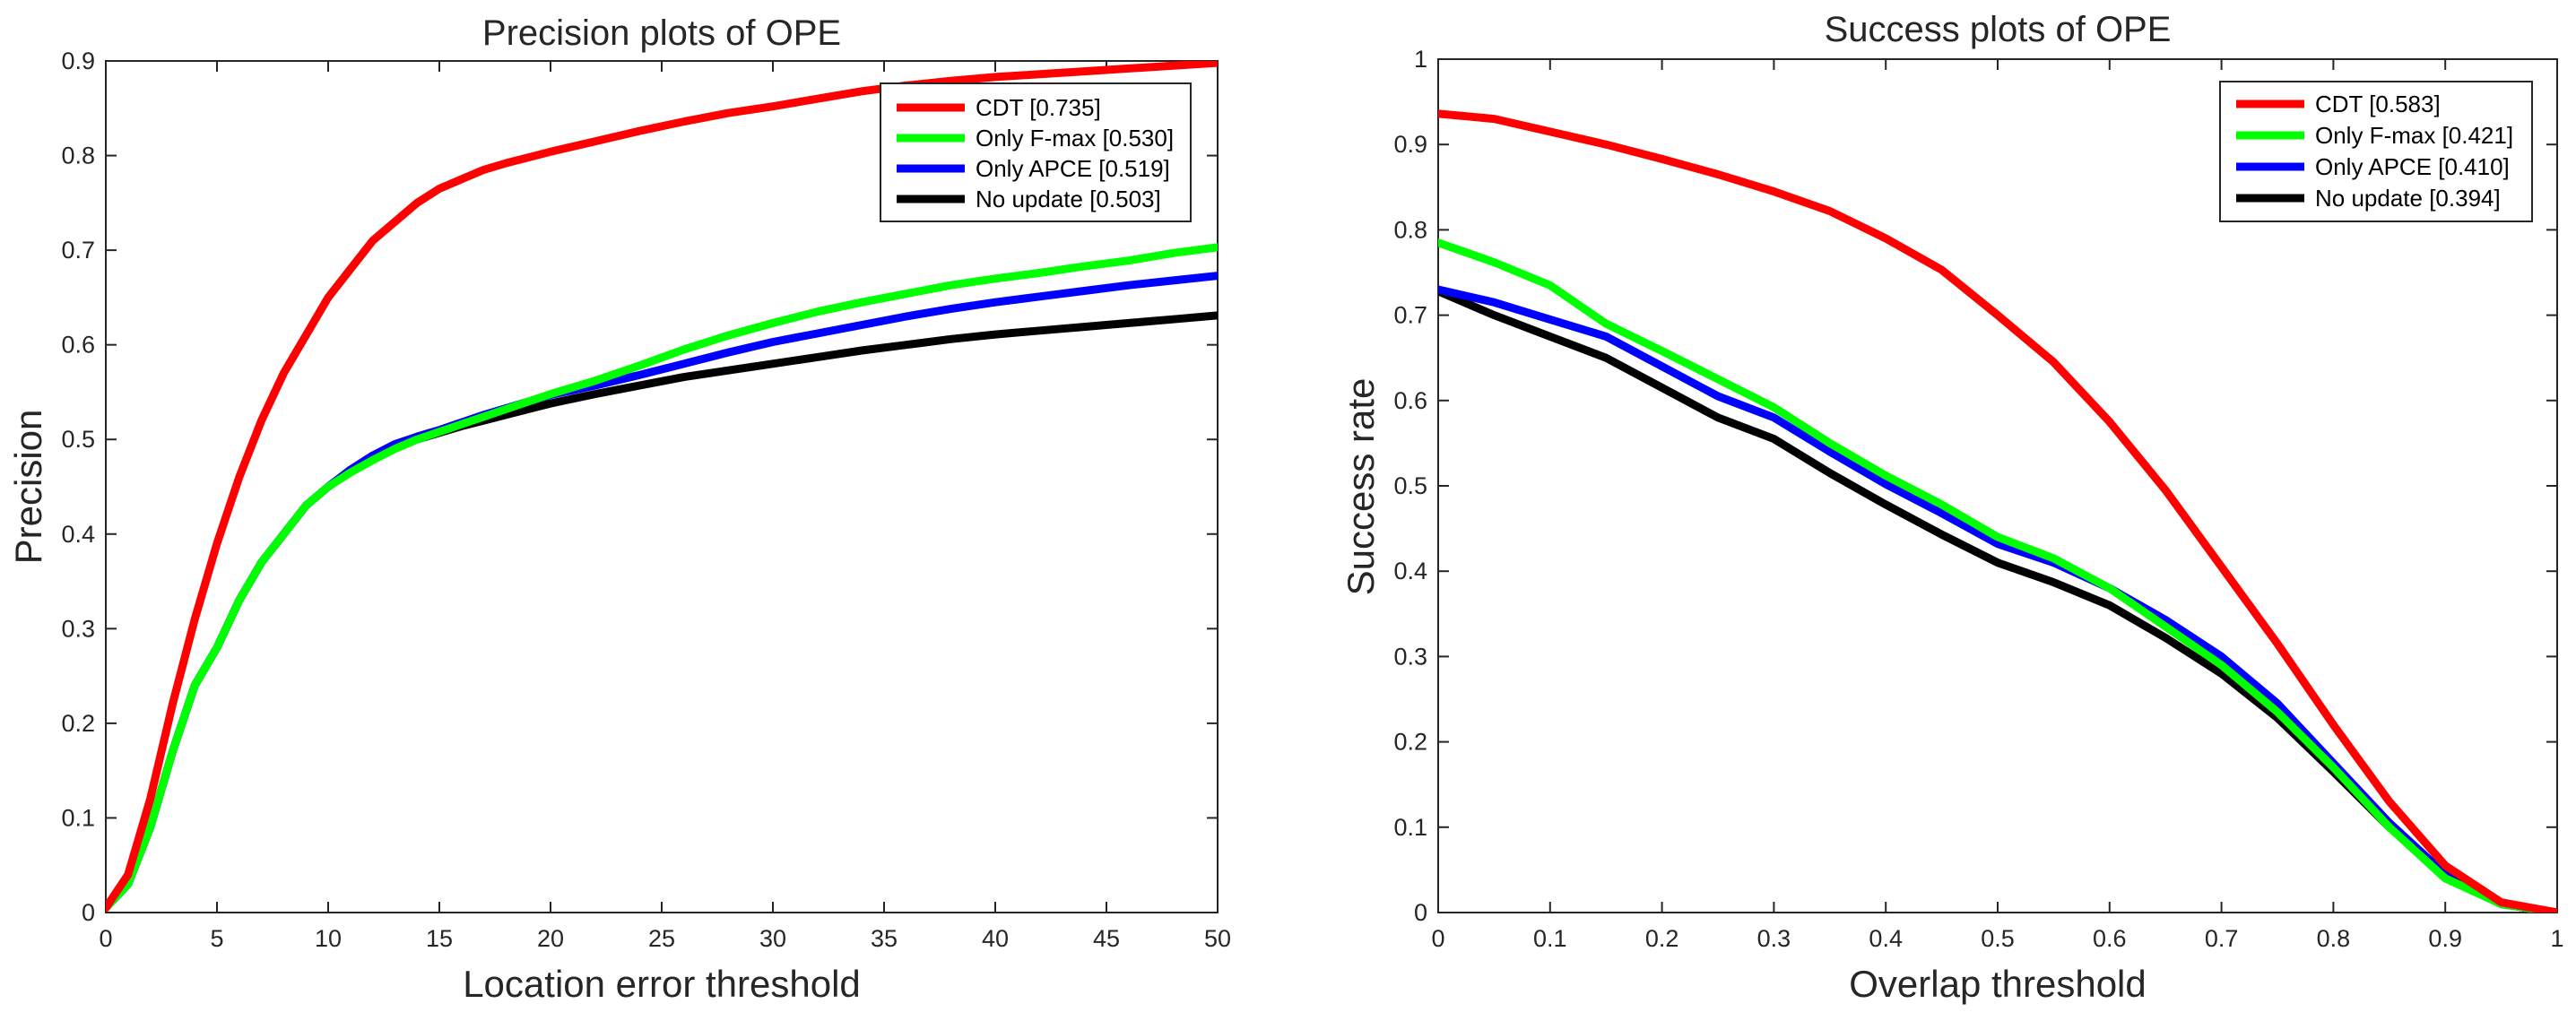 The width and height of the screenshot is (2576, 1021). I want to click on chart-title: Precision plots of OPE, so click(661, 33).